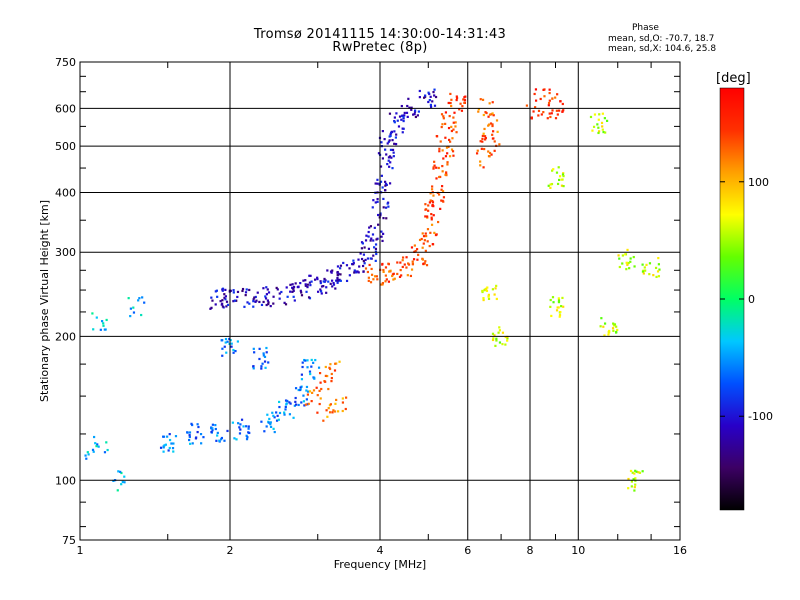 The width and height of the screenshot is (800, 600). Describe the element at coordinates (645, 28) in the screenshot. I see `phase-heading: Phase` at that location.